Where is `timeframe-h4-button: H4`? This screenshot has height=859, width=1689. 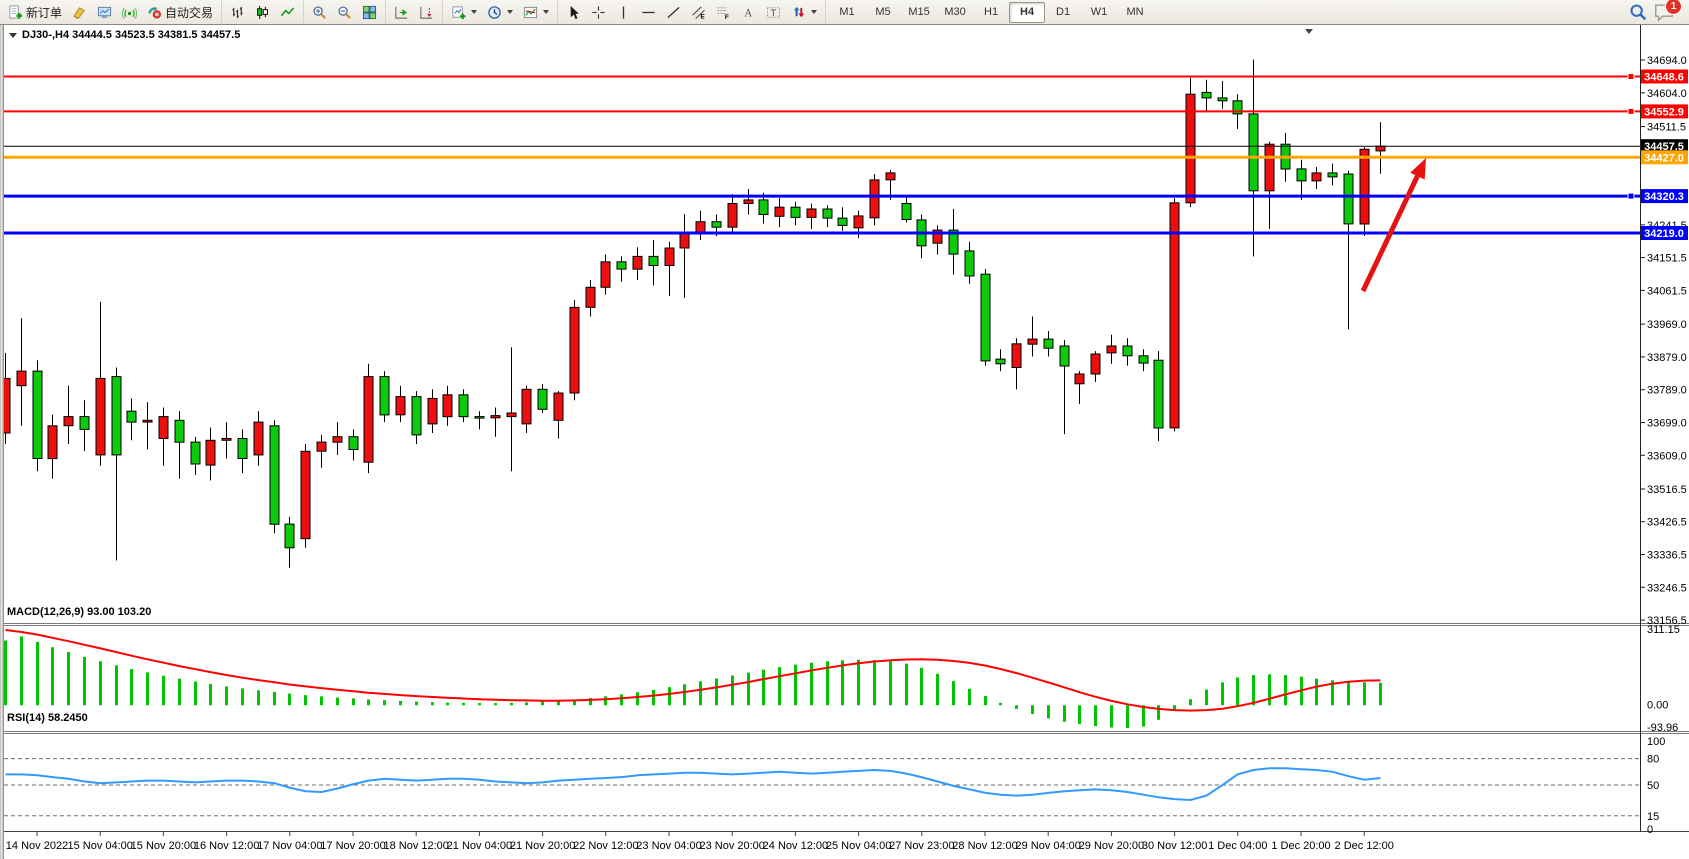
timeframe-h4-button: H4 is located at coordinates (1027, 12).